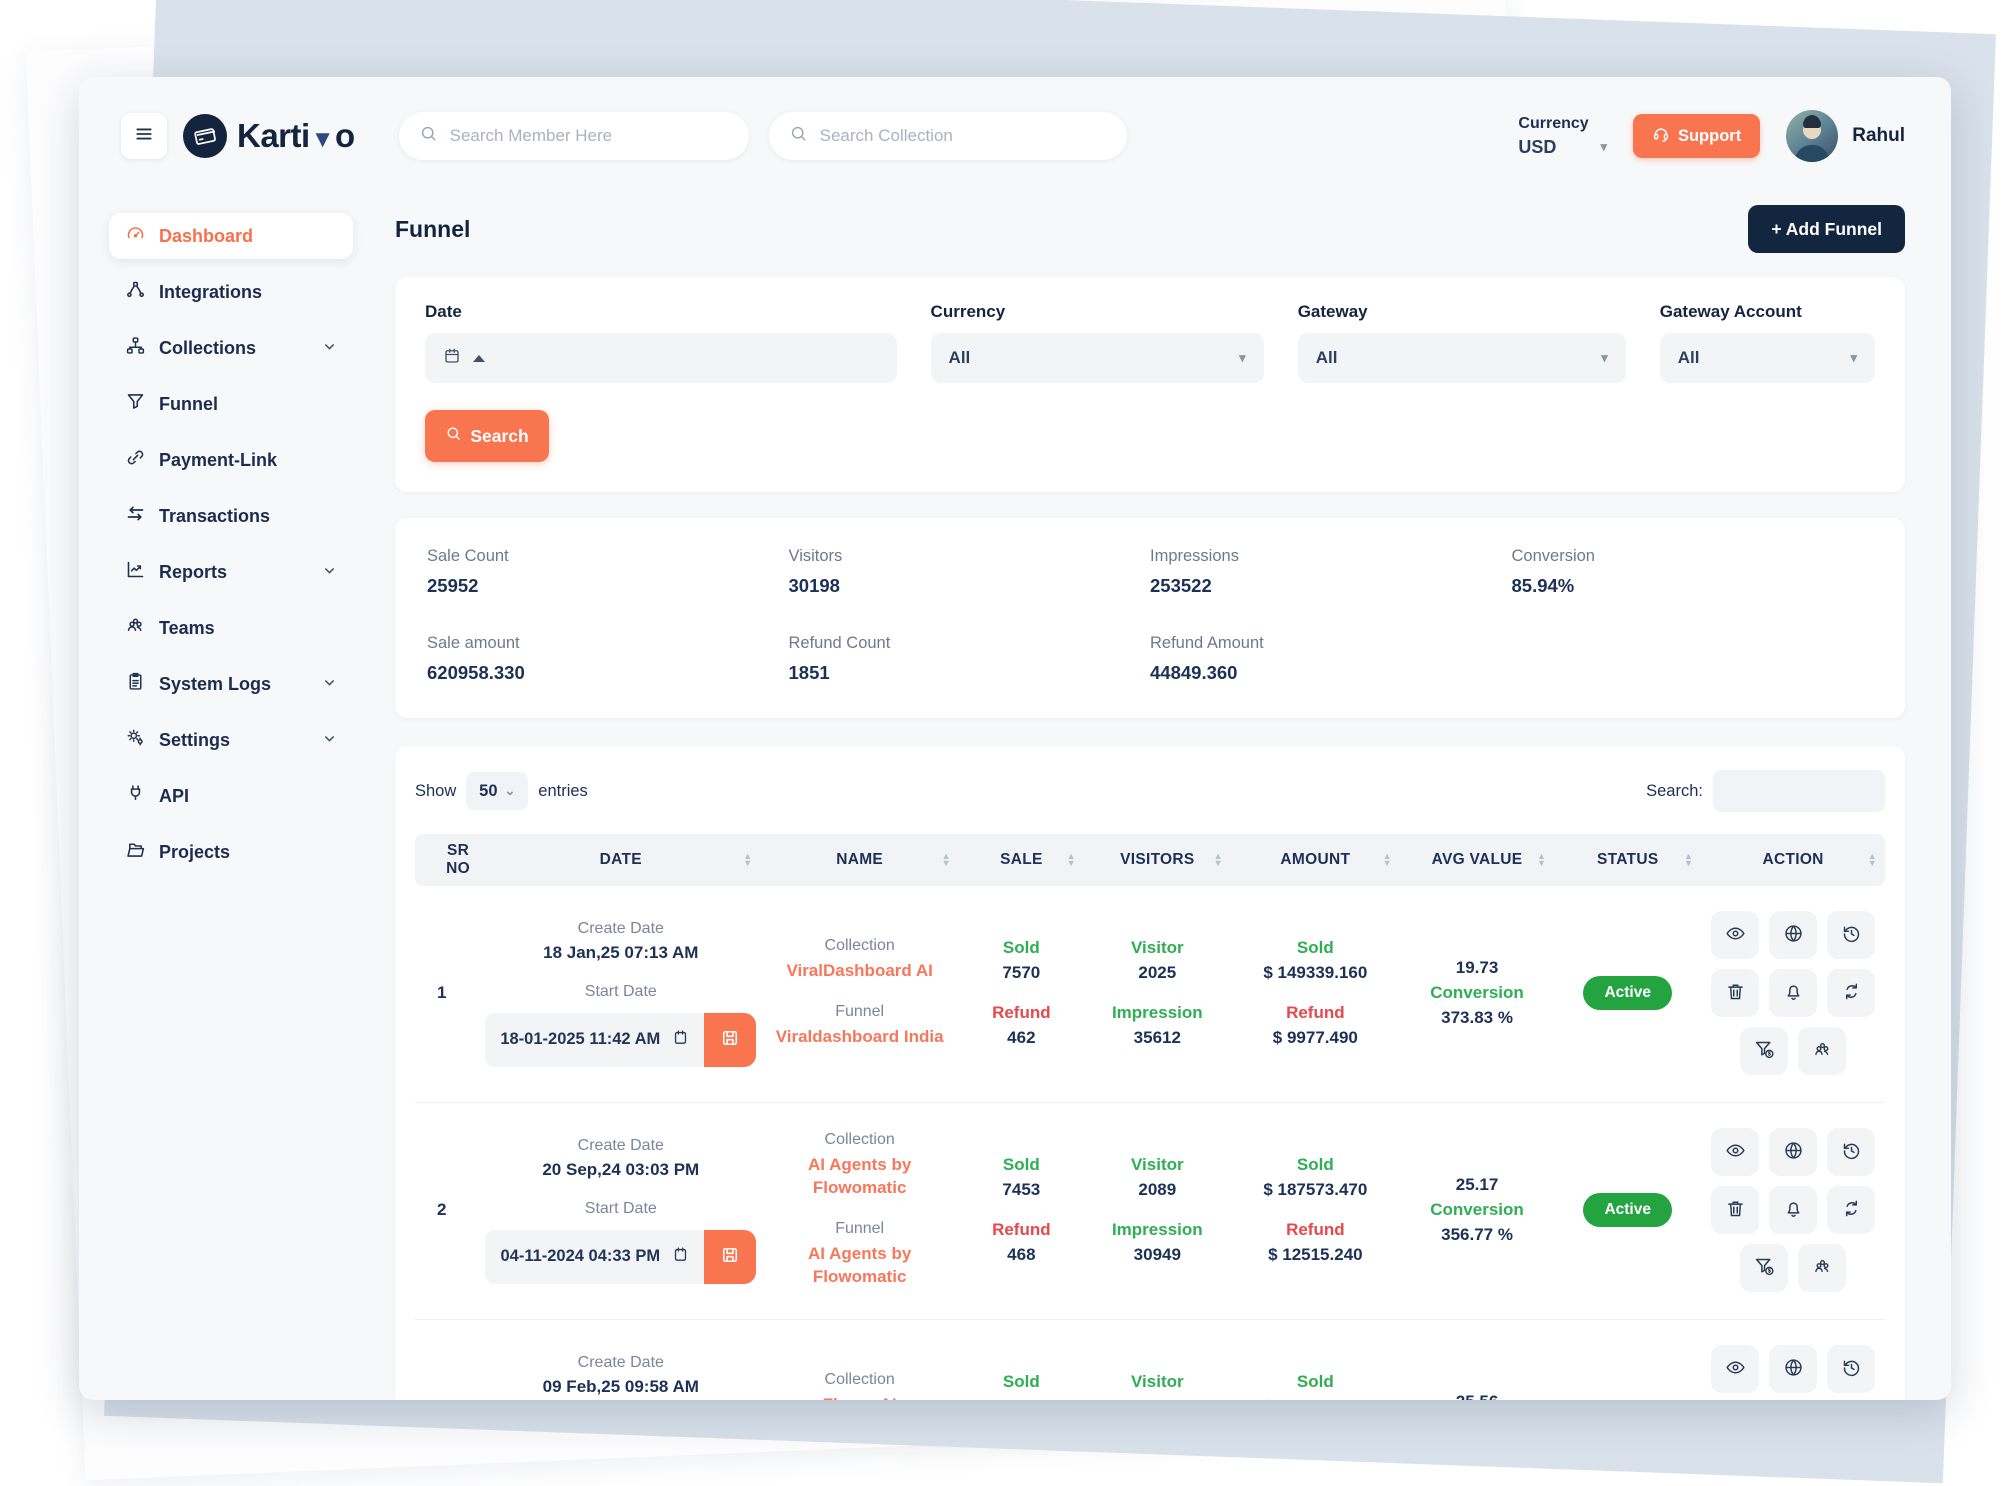  Describe the element at coordinates (231, 404) in the screenshot. I see `sidebar-item-funnel: Funnel` at that location.